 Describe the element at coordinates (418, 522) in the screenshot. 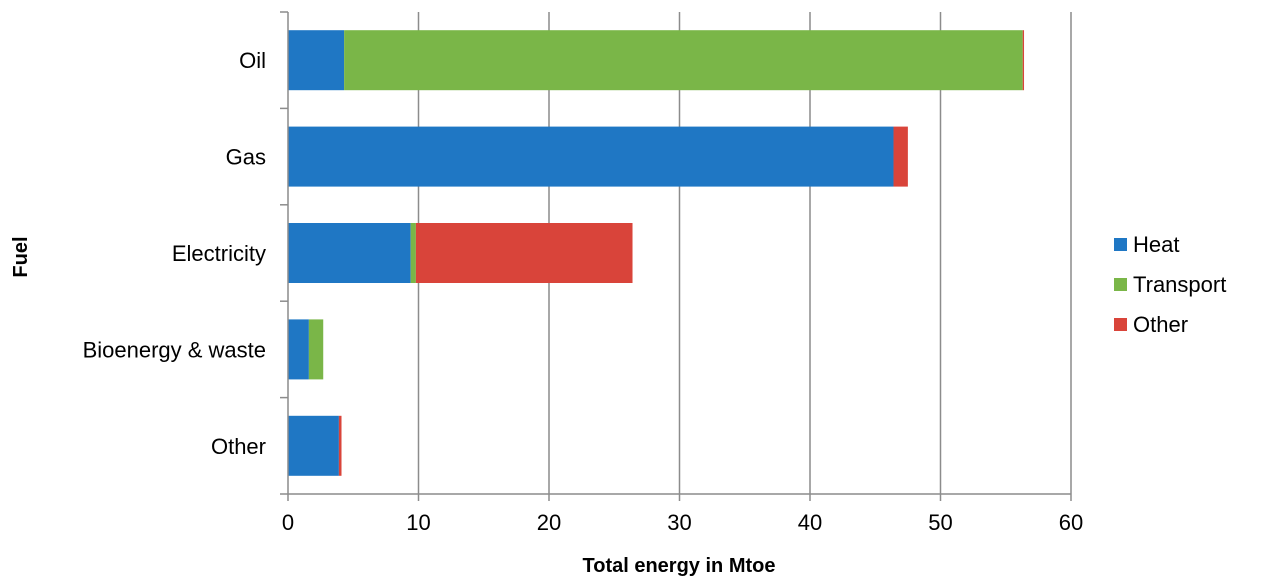

I see `x-tick-label: 10` at that location.